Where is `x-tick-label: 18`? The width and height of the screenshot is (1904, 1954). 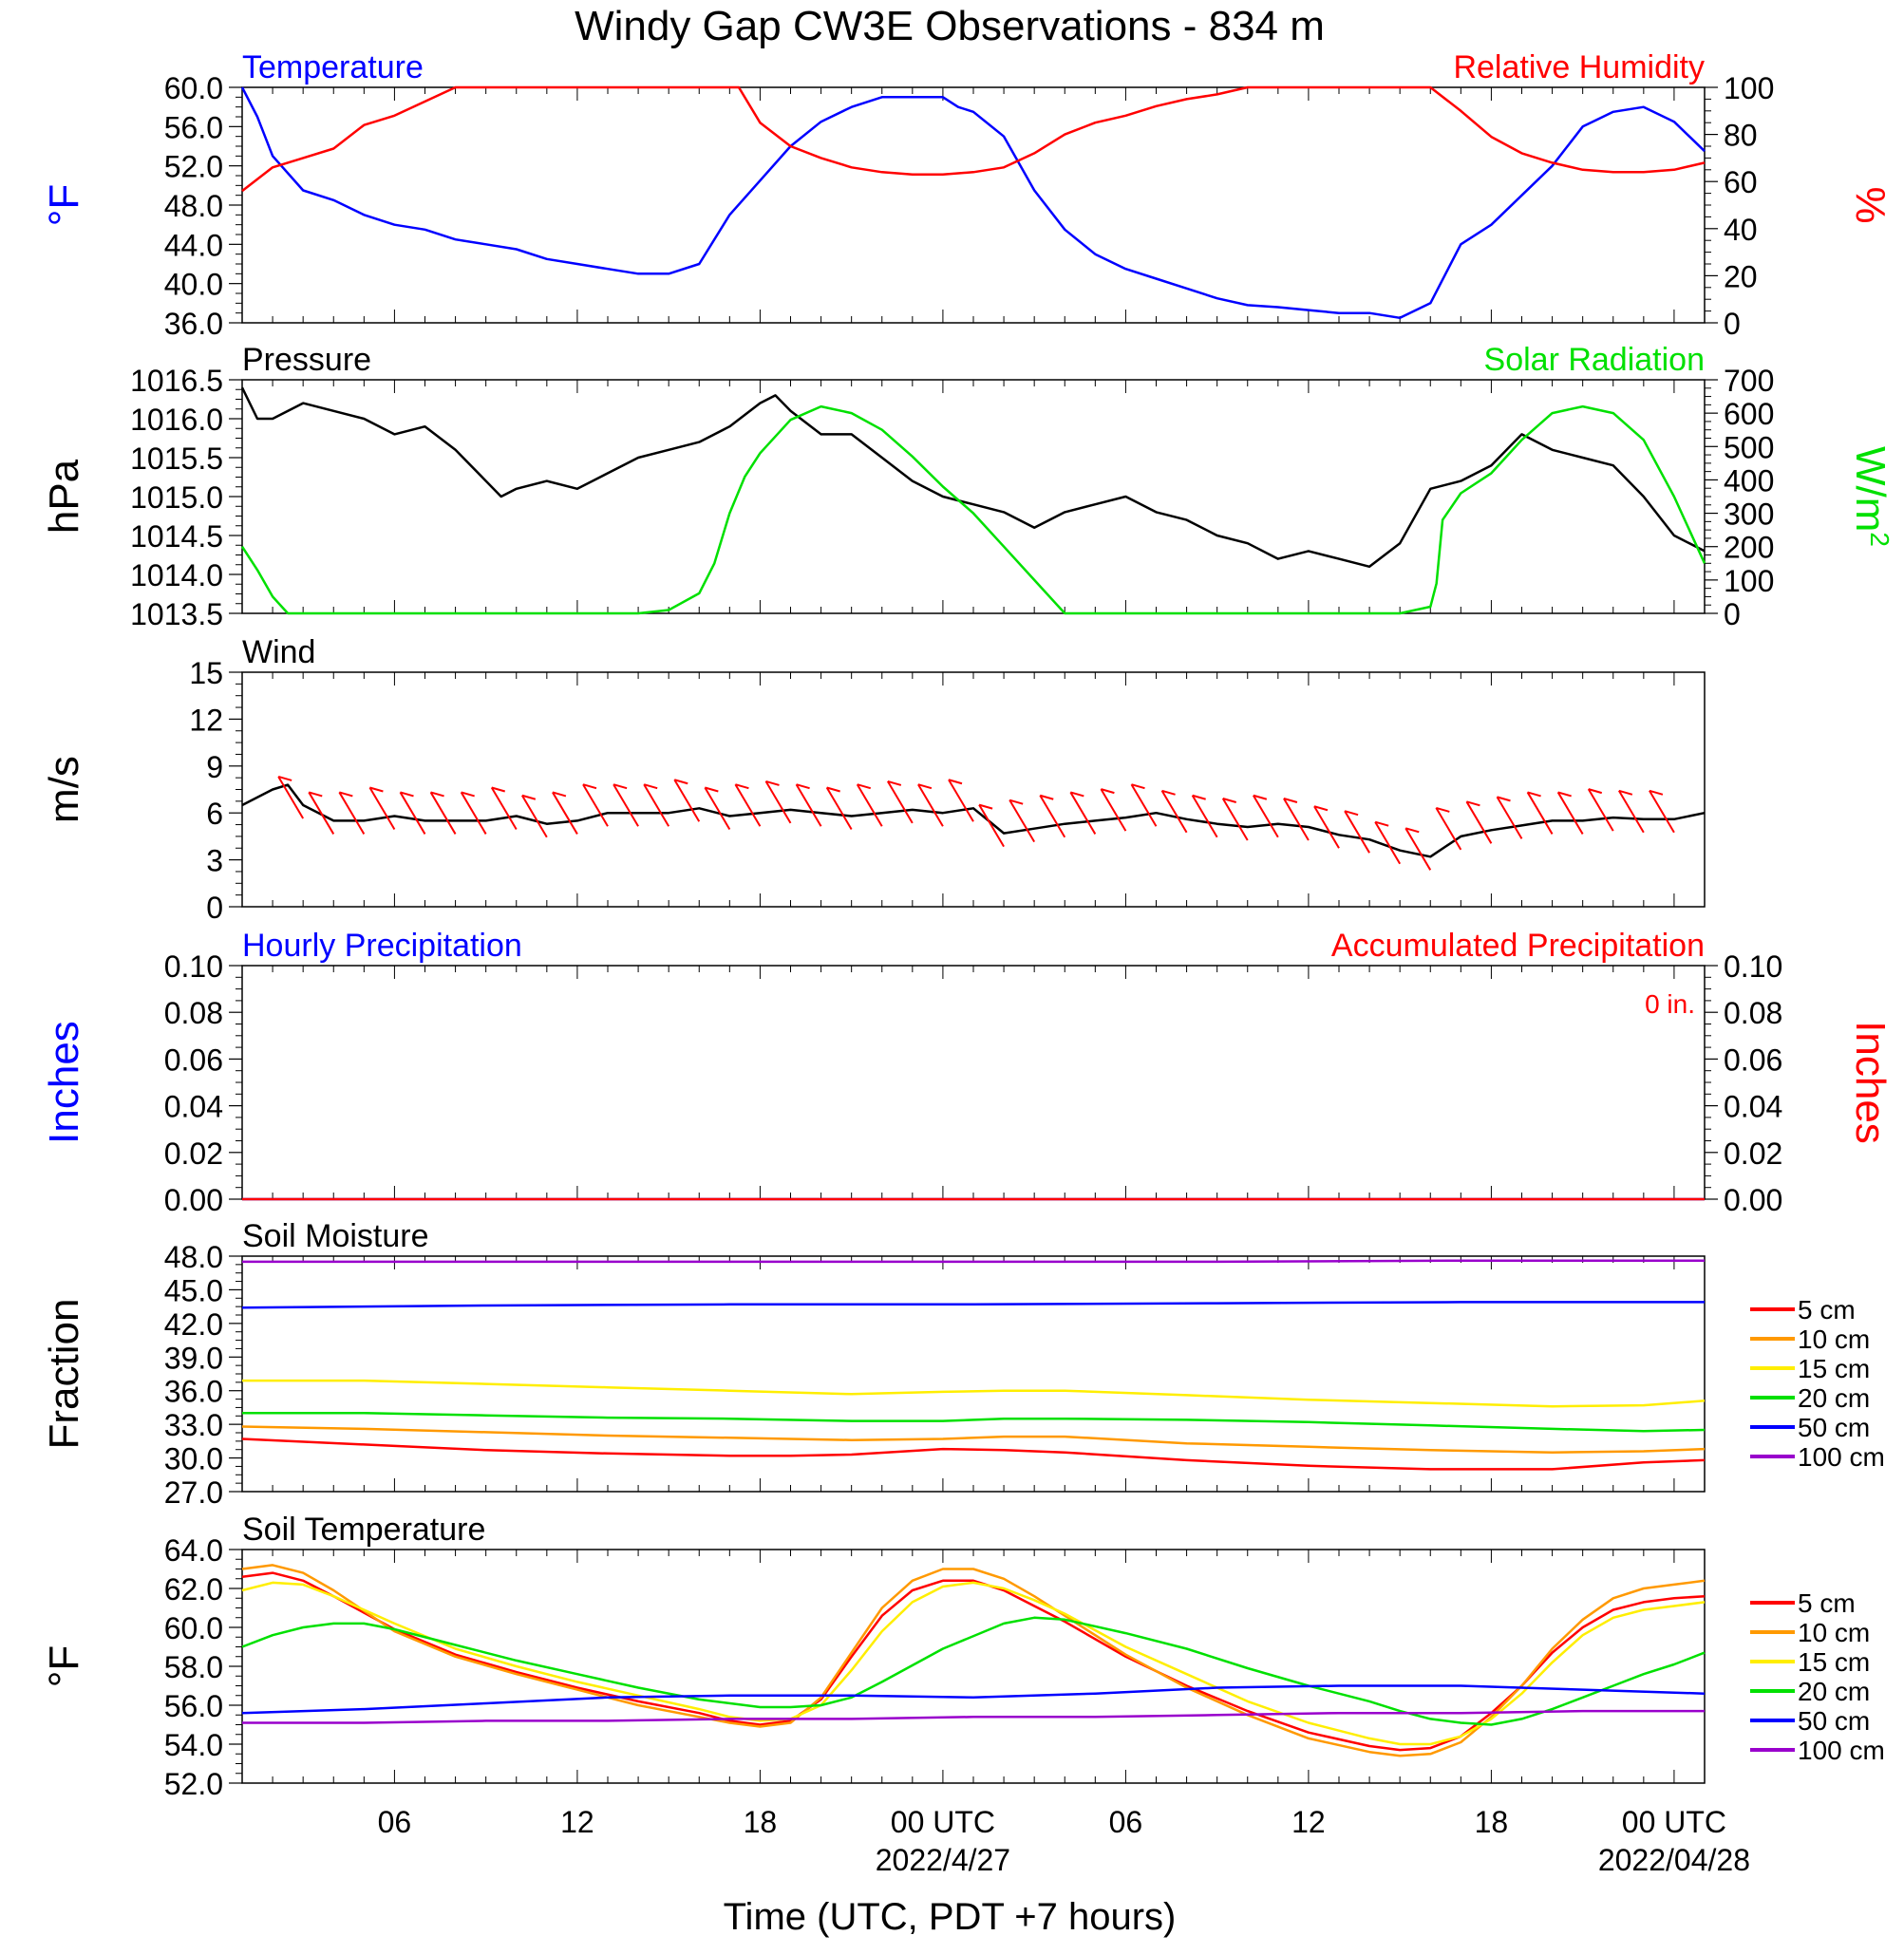
x-tick-label: 18 is located at coordinates (1492, 1822).